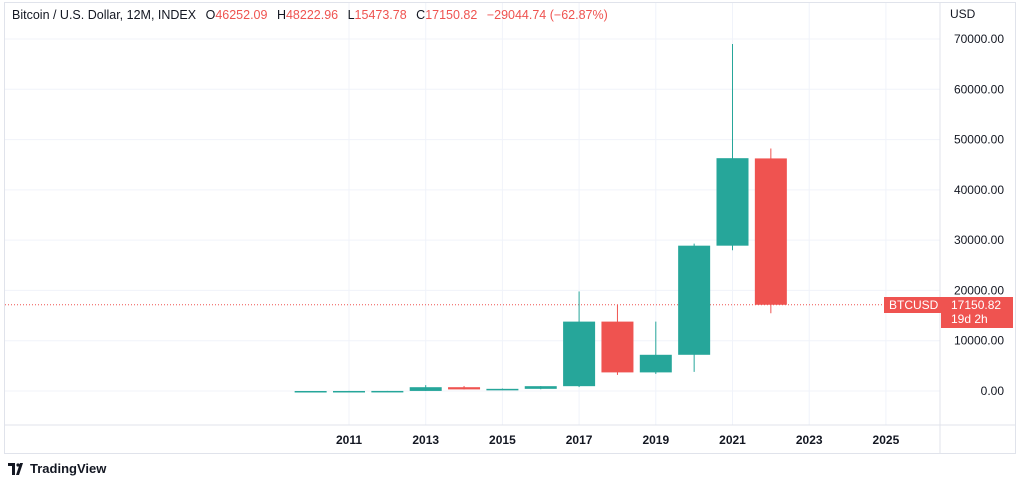  I want to click on y-tick-label: 20000.00, so click(979, 290).